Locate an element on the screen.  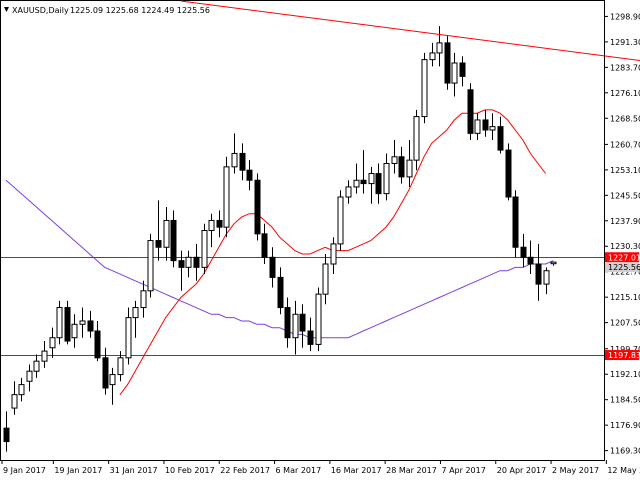
x-tick-label: 9 Jan 2017 is located at coordinates (24, 470).